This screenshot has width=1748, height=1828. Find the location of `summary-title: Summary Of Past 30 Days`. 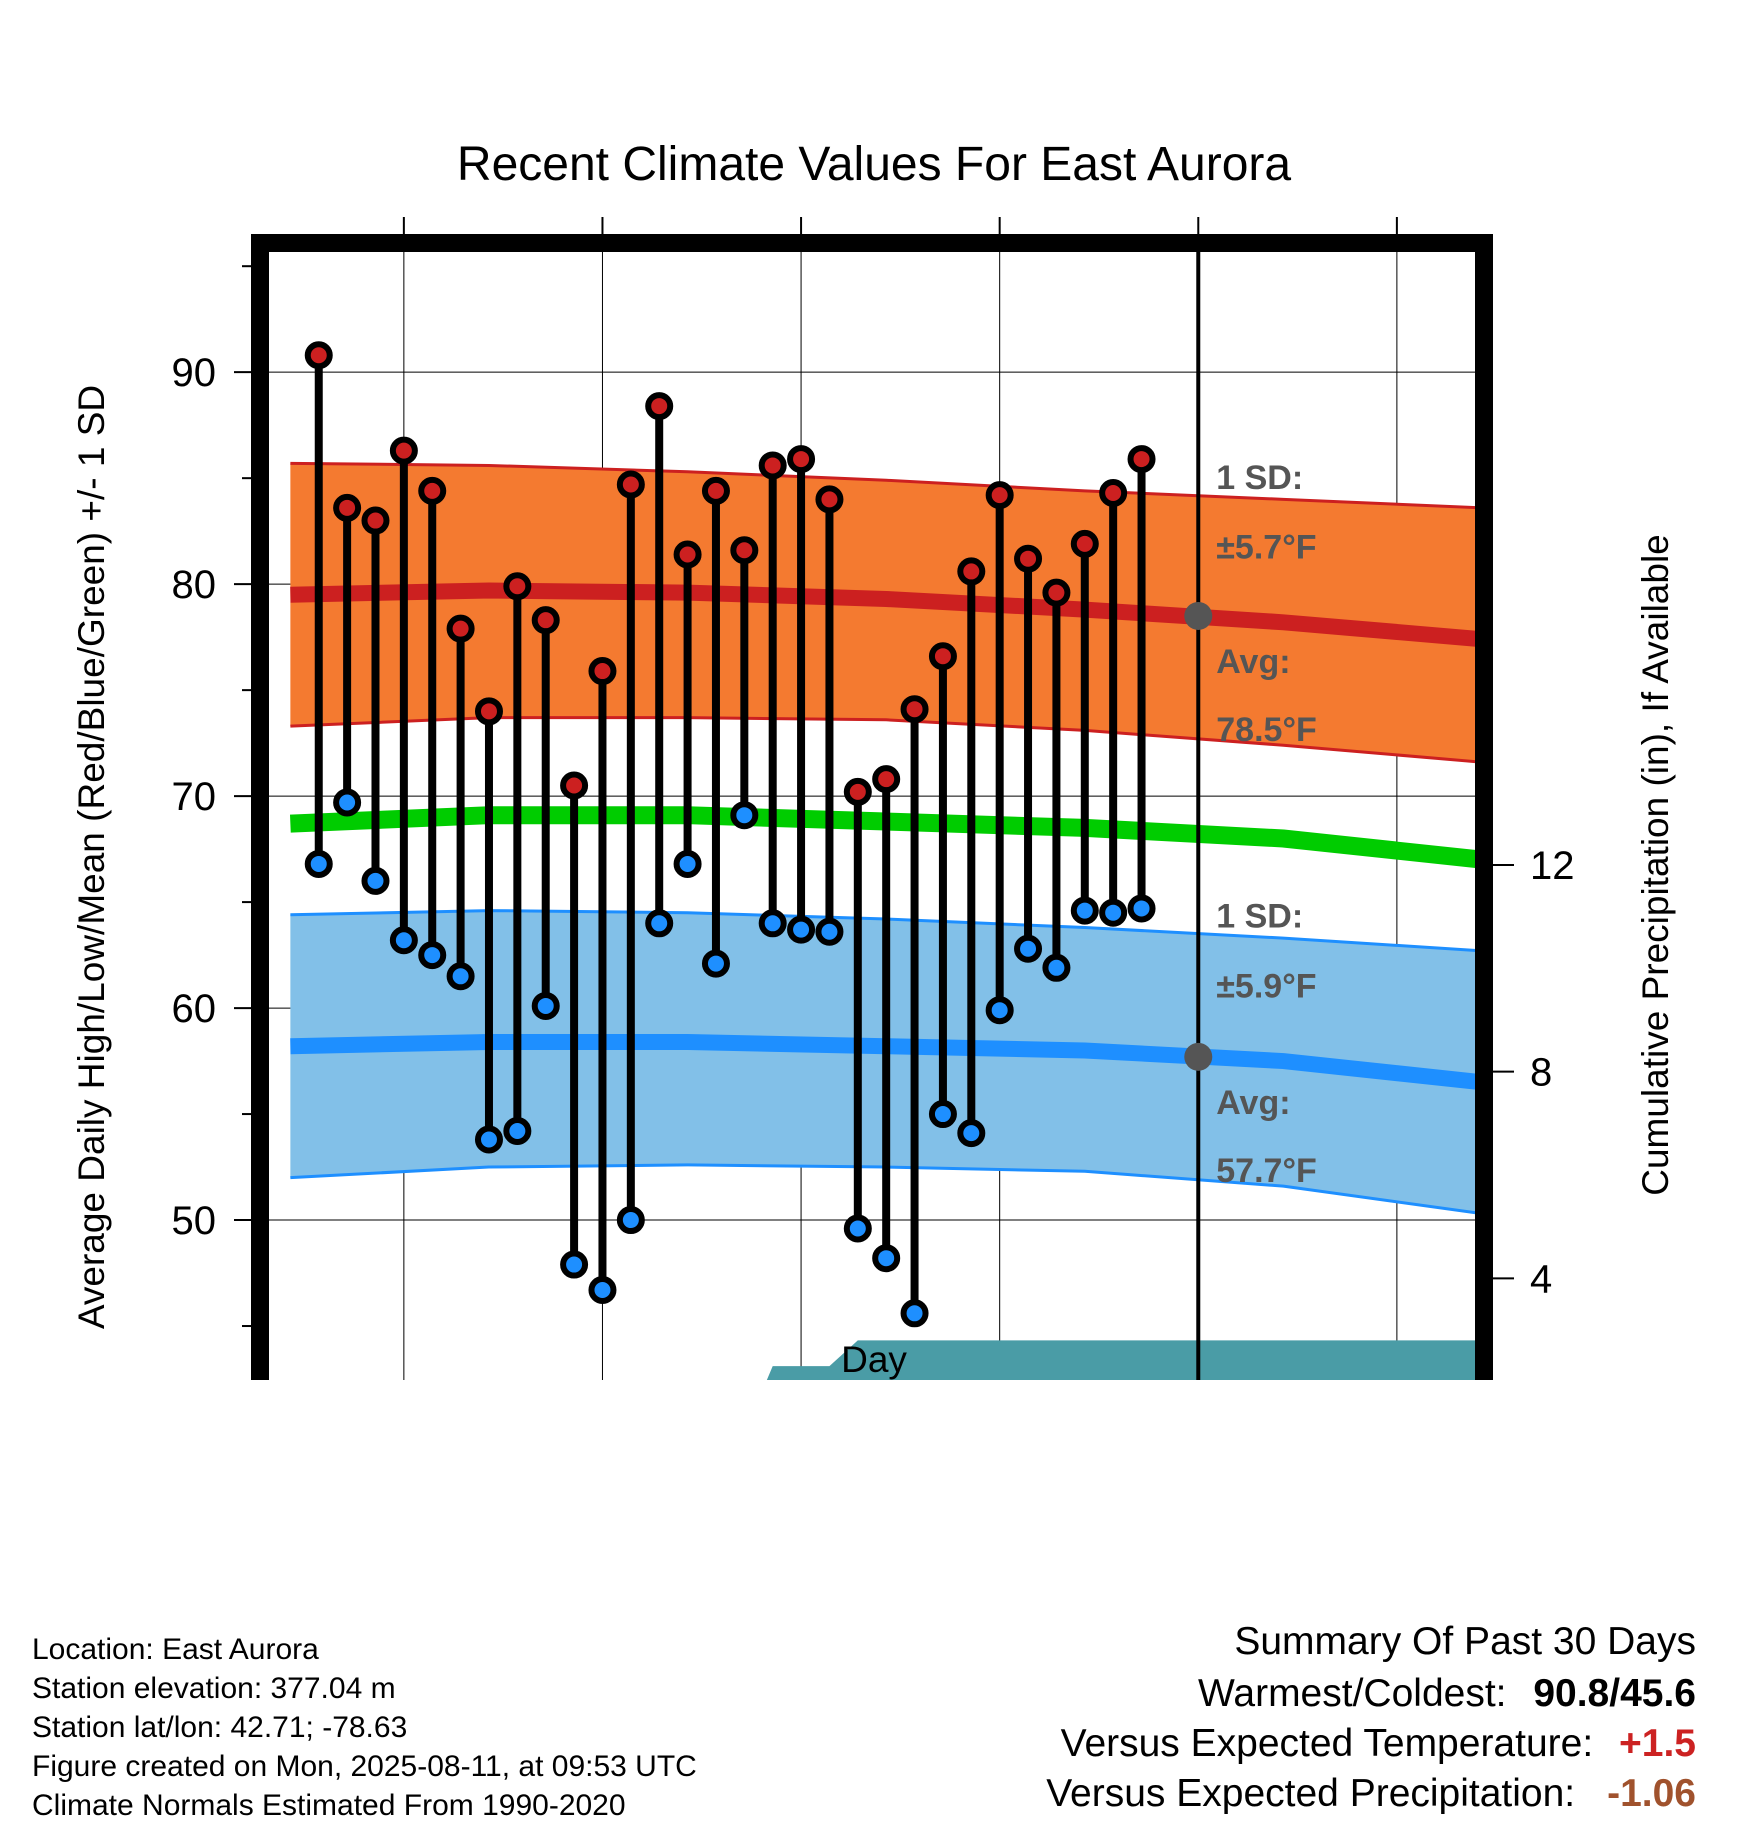

summary-title: Summary Of Past 30 Days is located at coordinates (1465, 1641).